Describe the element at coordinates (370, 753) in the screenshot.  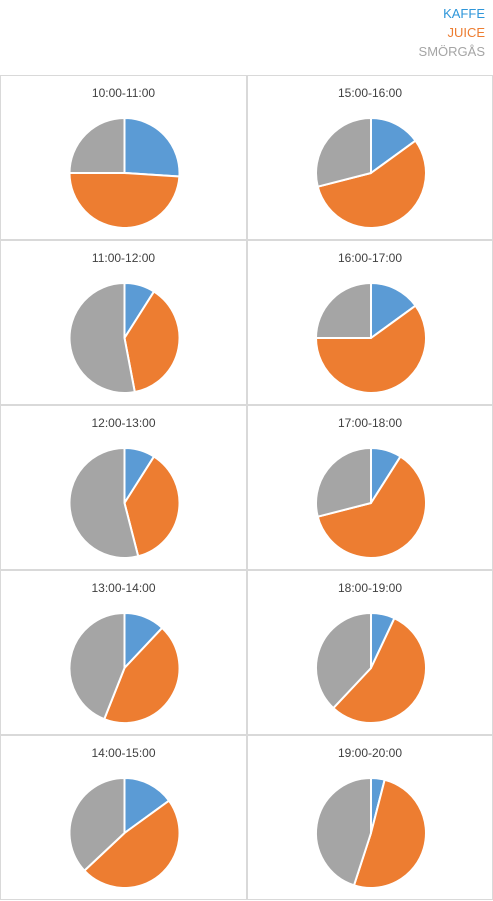
I see `pie-chart-title: 19:00-20:00` at that location.